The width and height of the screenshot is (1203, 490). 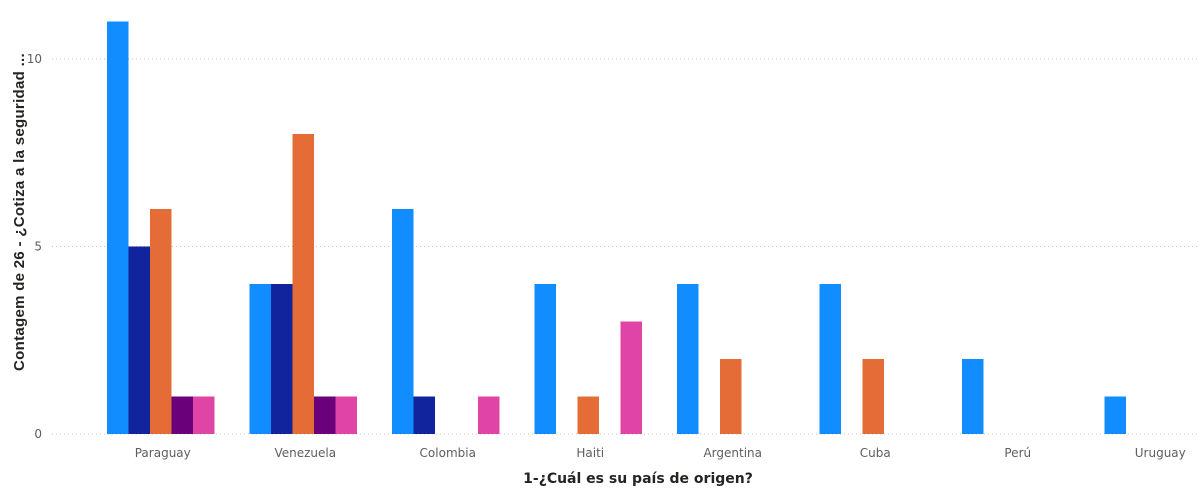 What do you see at coordinates (38, 434) in the screenshot?
I see `y-tick-label: 0` at bounding box center [38, 434].